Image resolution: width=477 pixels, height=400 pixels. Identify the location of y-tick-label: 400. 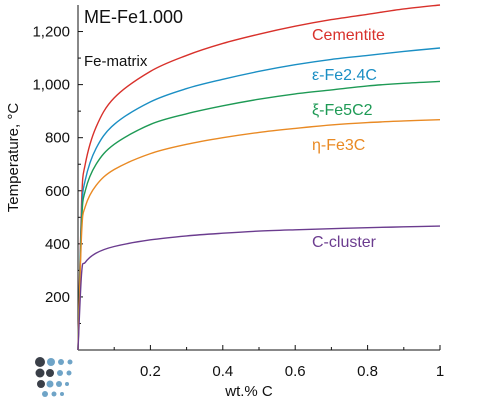
(57, 244).